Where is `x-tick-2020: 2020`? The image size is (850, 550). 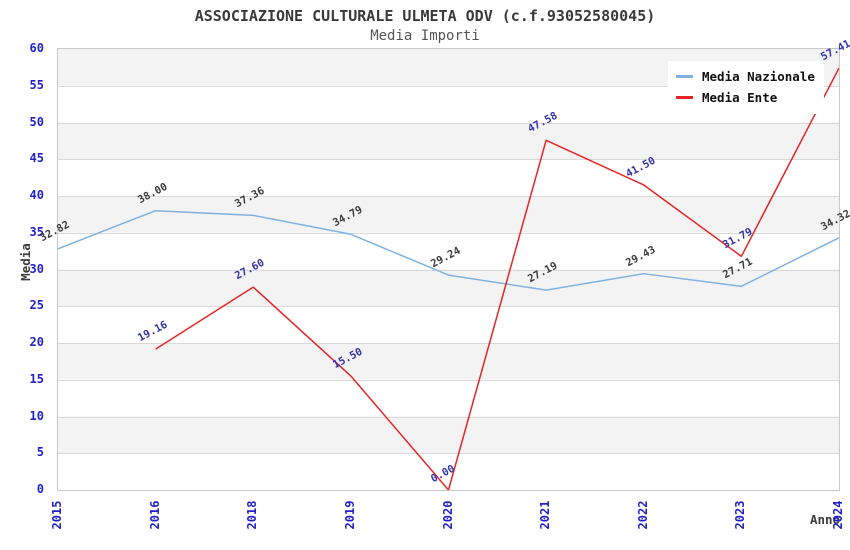 x-tick-2020: 2020 is located at coordinates (447, 515).